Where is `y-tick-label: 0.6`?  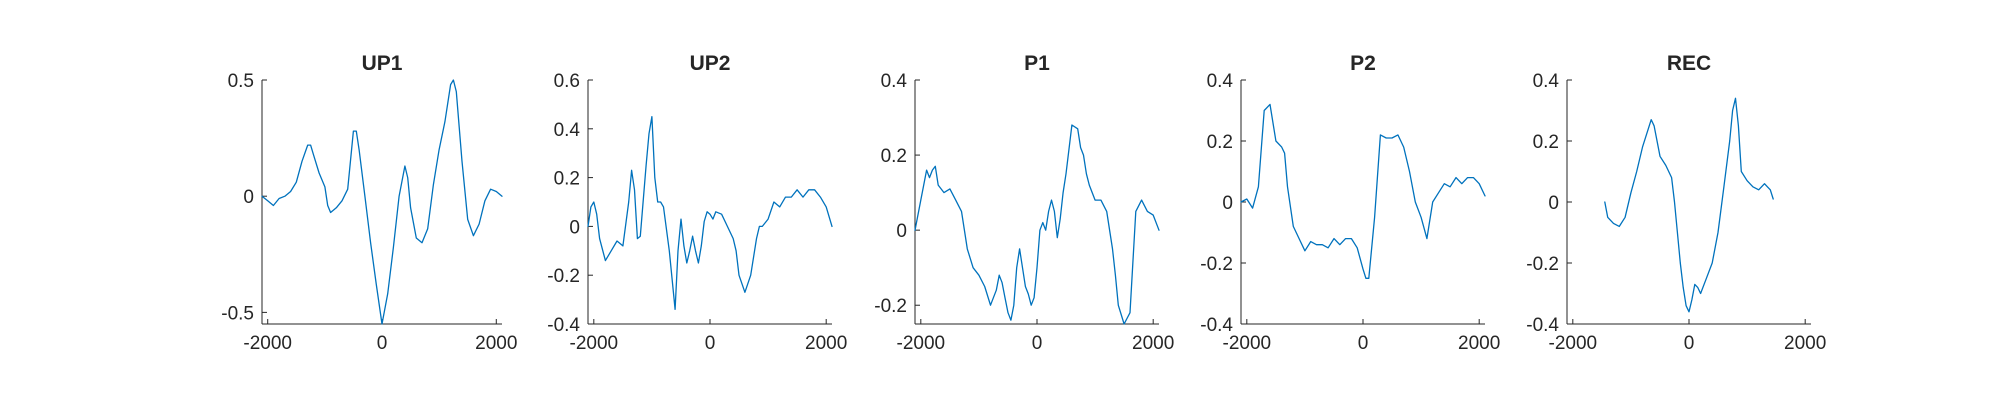 y-tick-label: 0.6 is located at coordinates (567, 81).